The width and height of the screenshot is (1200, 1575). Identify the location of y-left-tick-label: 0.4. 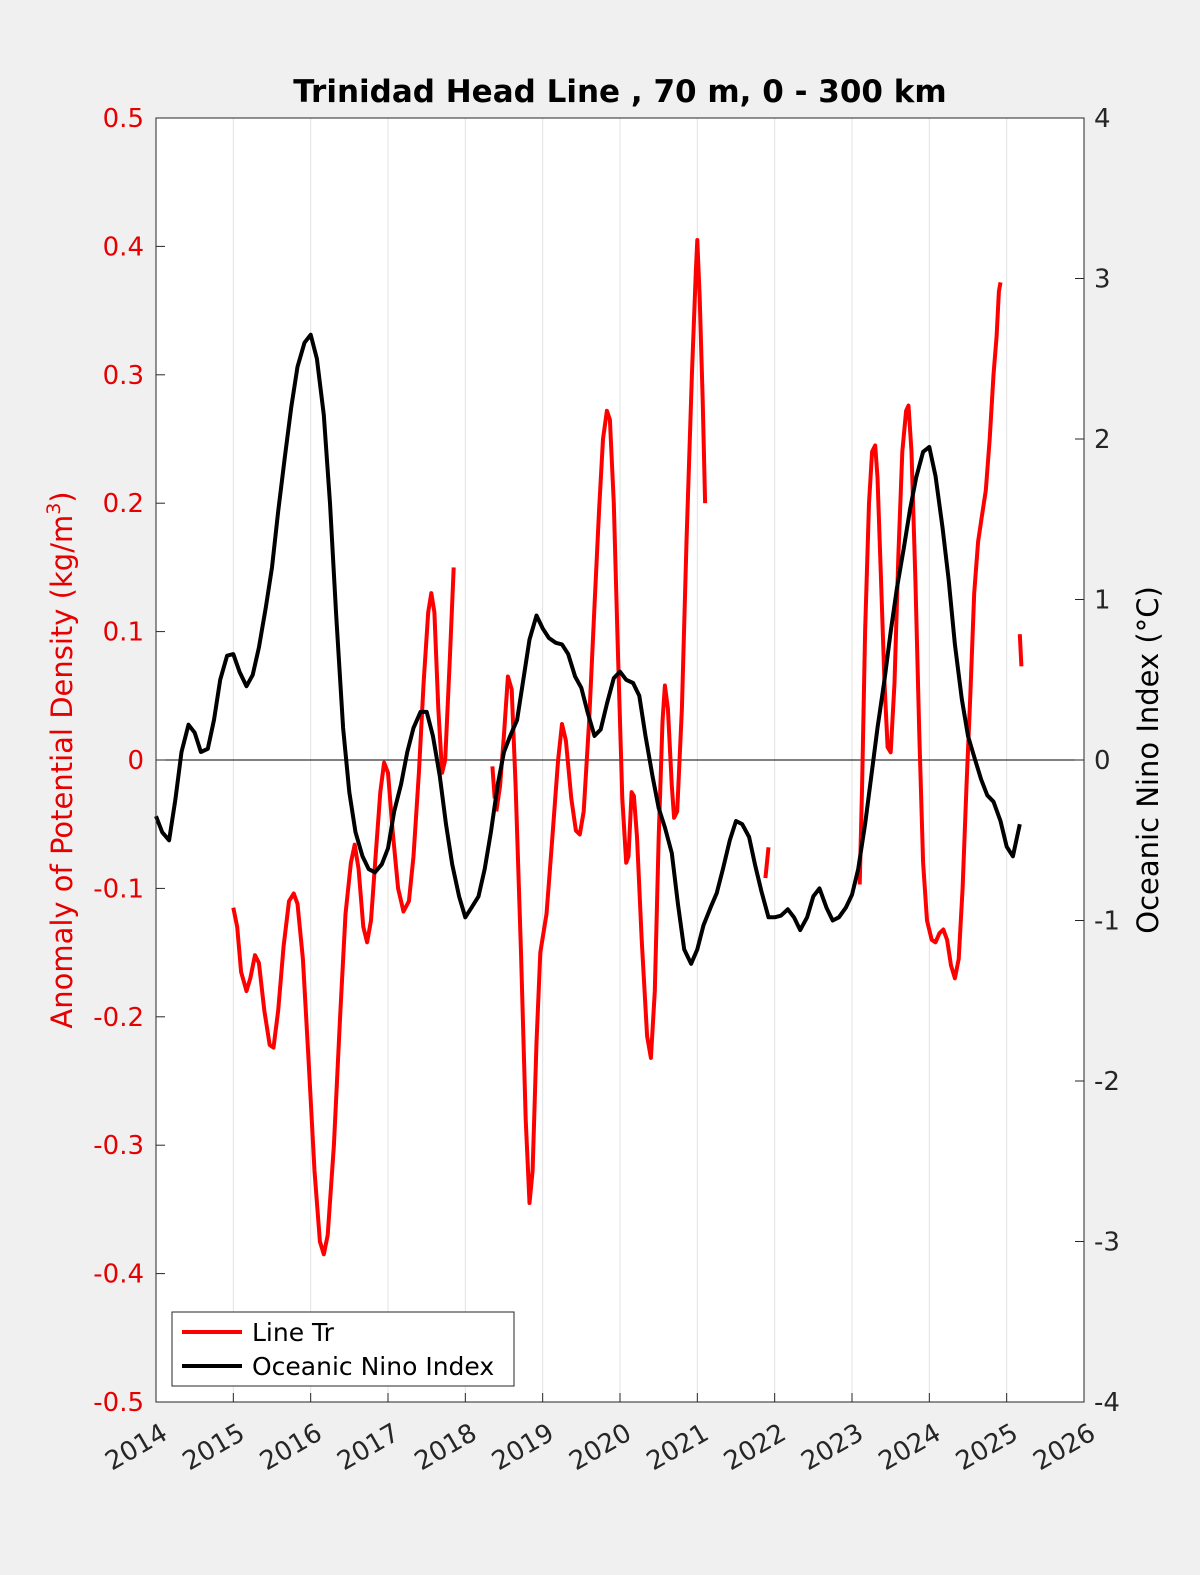
(123, 247).